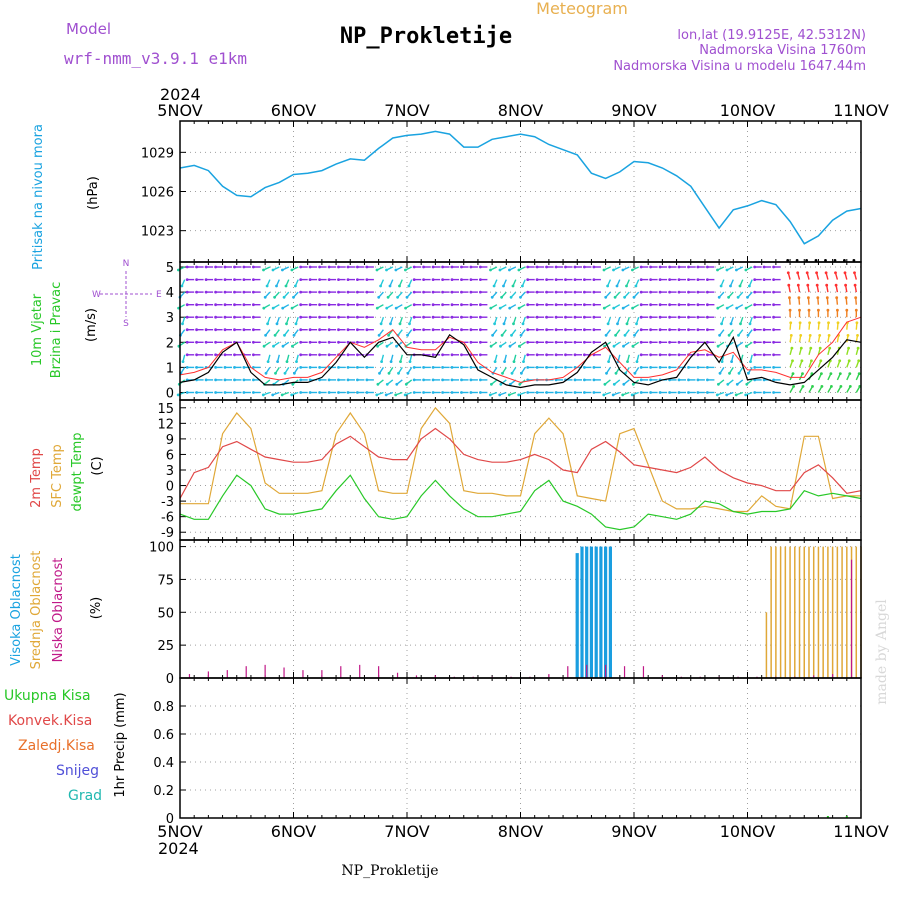  What do you see at coordinates (426, 36) in the screenshot?
I see `station-title: NP_Prokletije` at bounding box center [426, 36].